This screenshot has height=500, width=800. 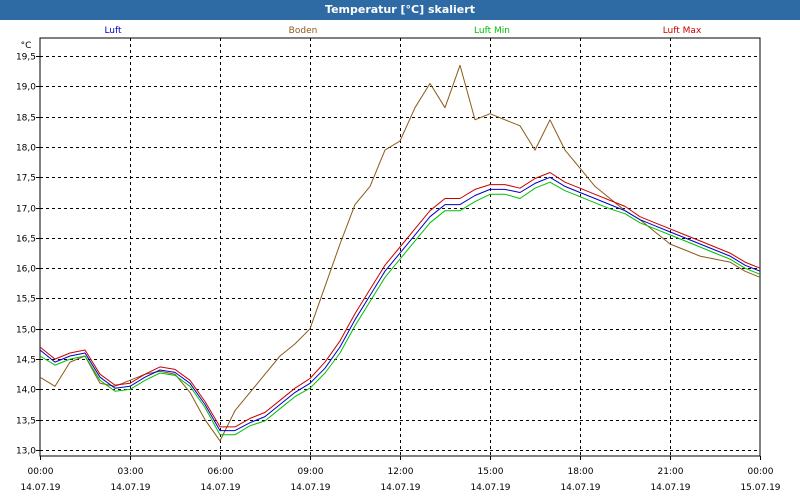 I want to click on legend-luft-min: Luft Min, so click(x=492, y=31).